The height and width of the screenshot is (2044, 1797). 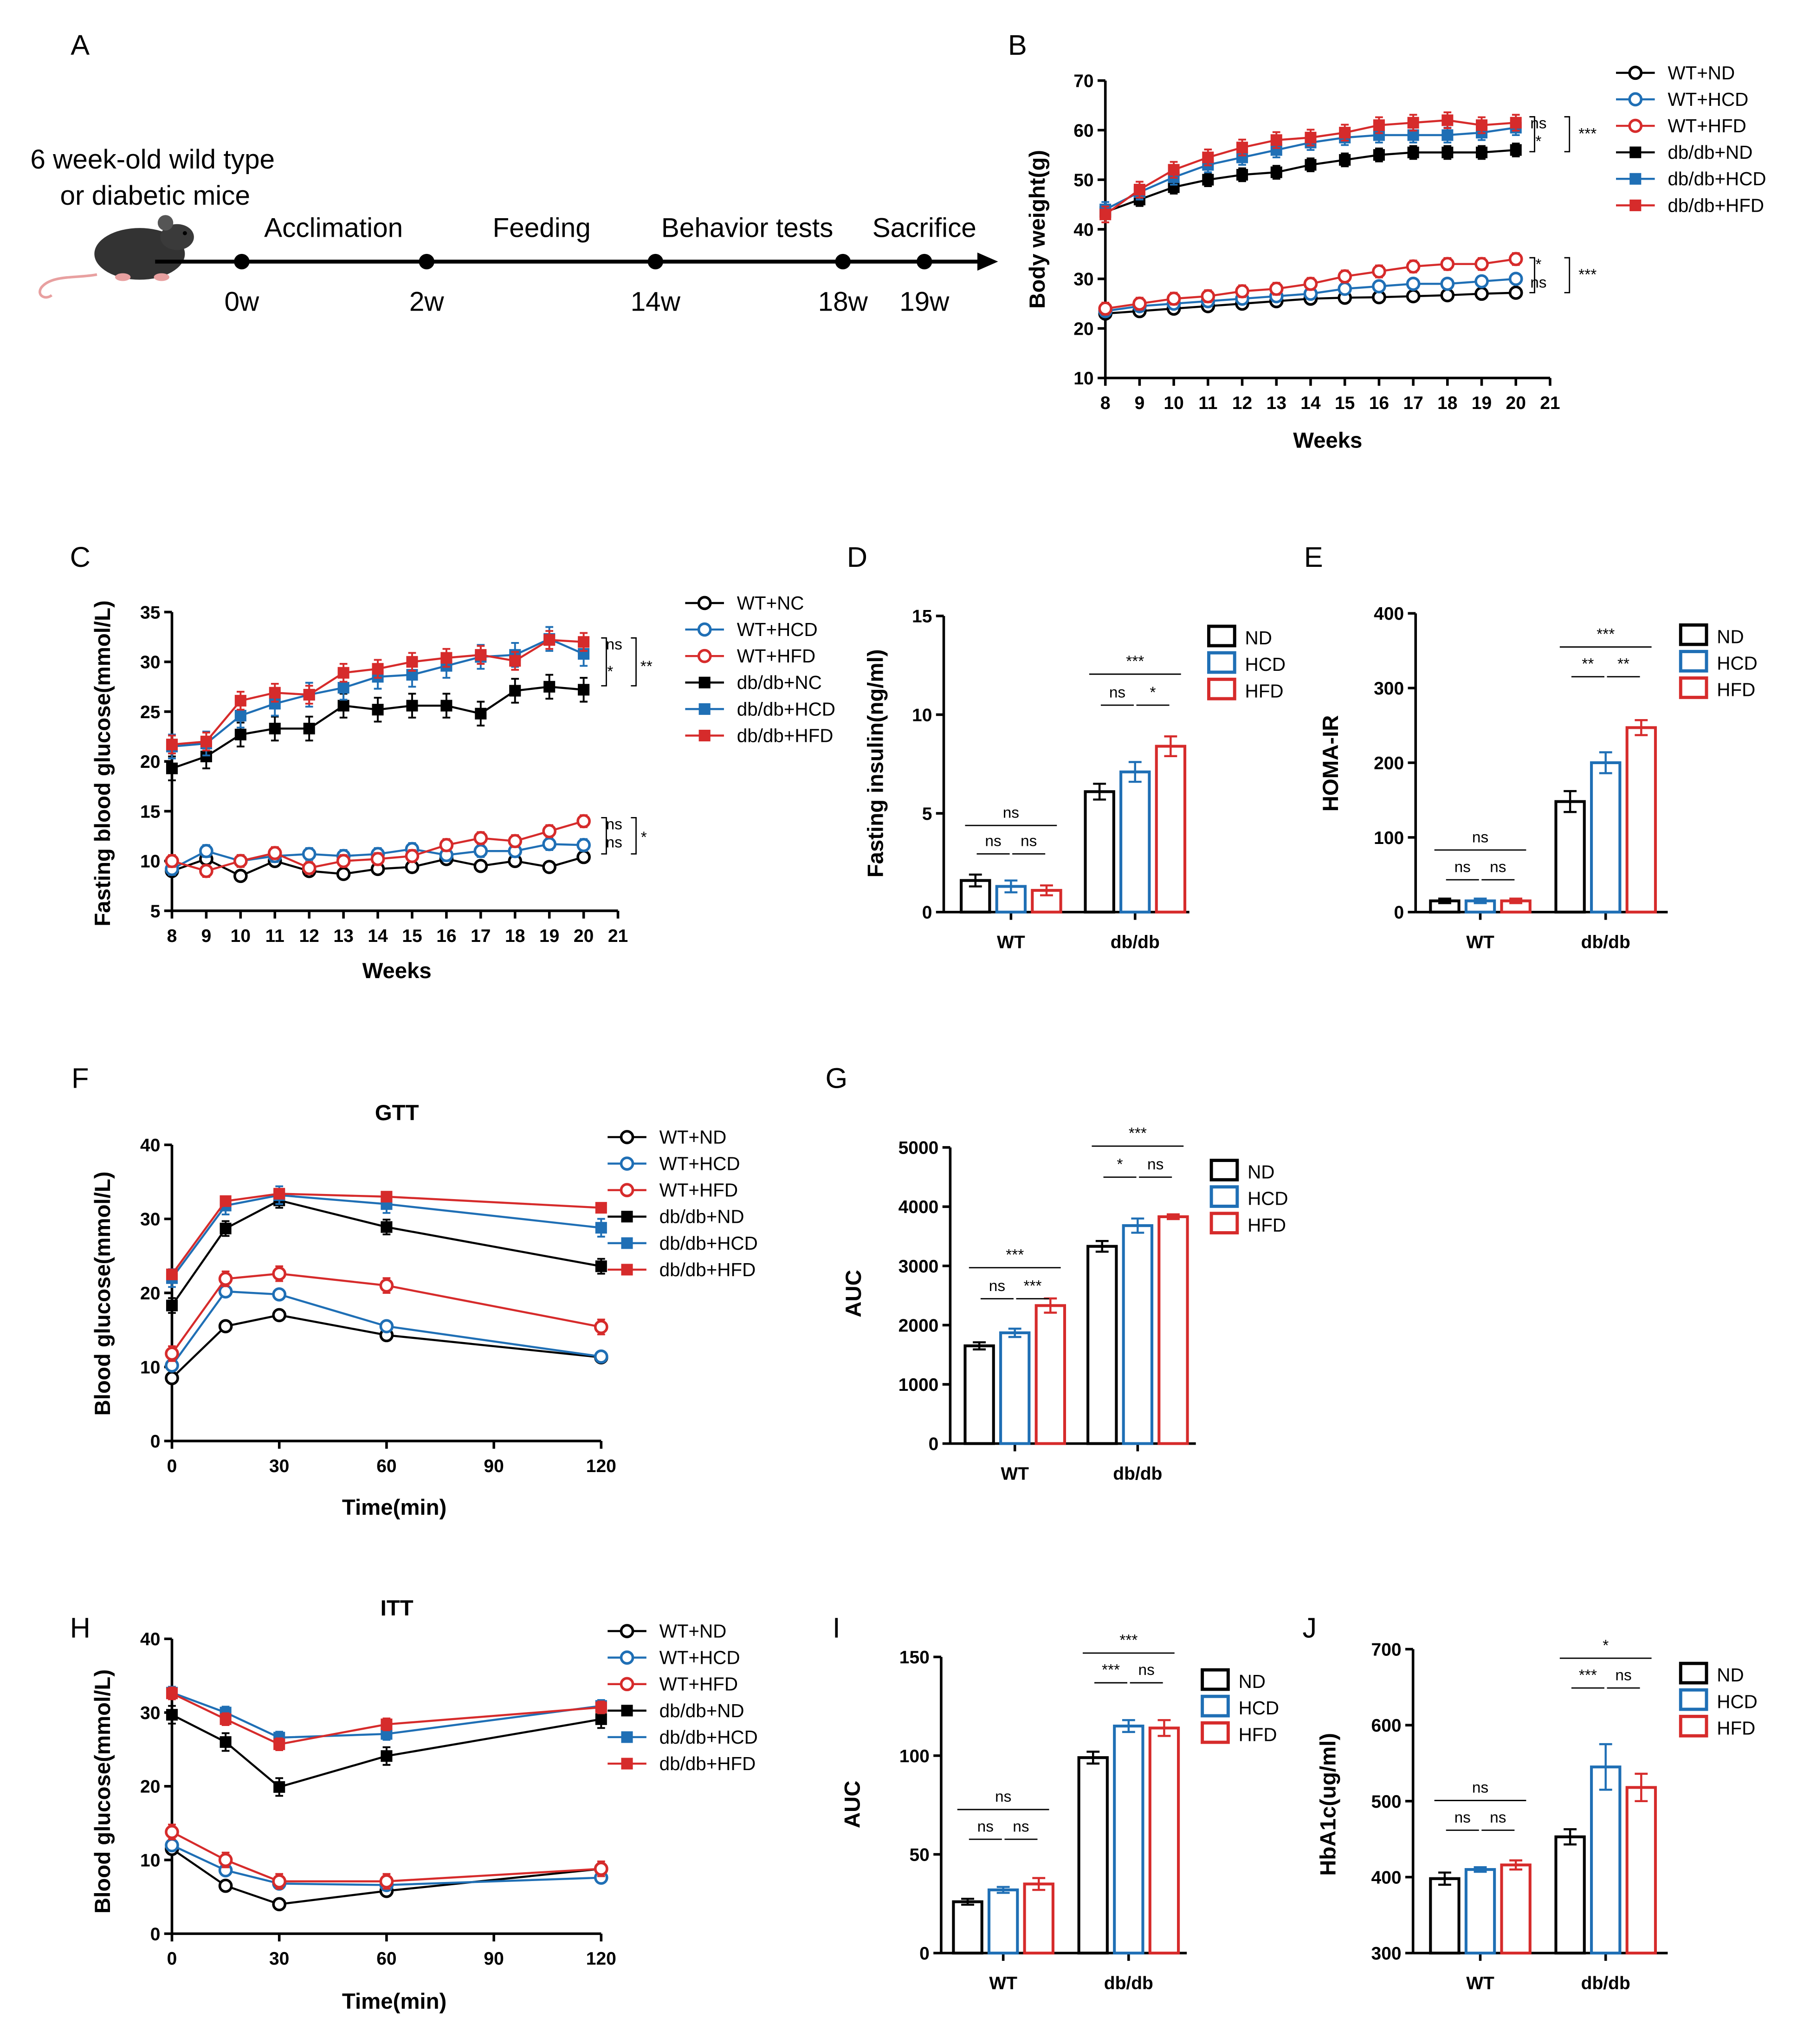 What do you see at coordinates (1003, 1983) in the screenshot?
I see `category-label: WT` at bounding box center [1003, 1983].